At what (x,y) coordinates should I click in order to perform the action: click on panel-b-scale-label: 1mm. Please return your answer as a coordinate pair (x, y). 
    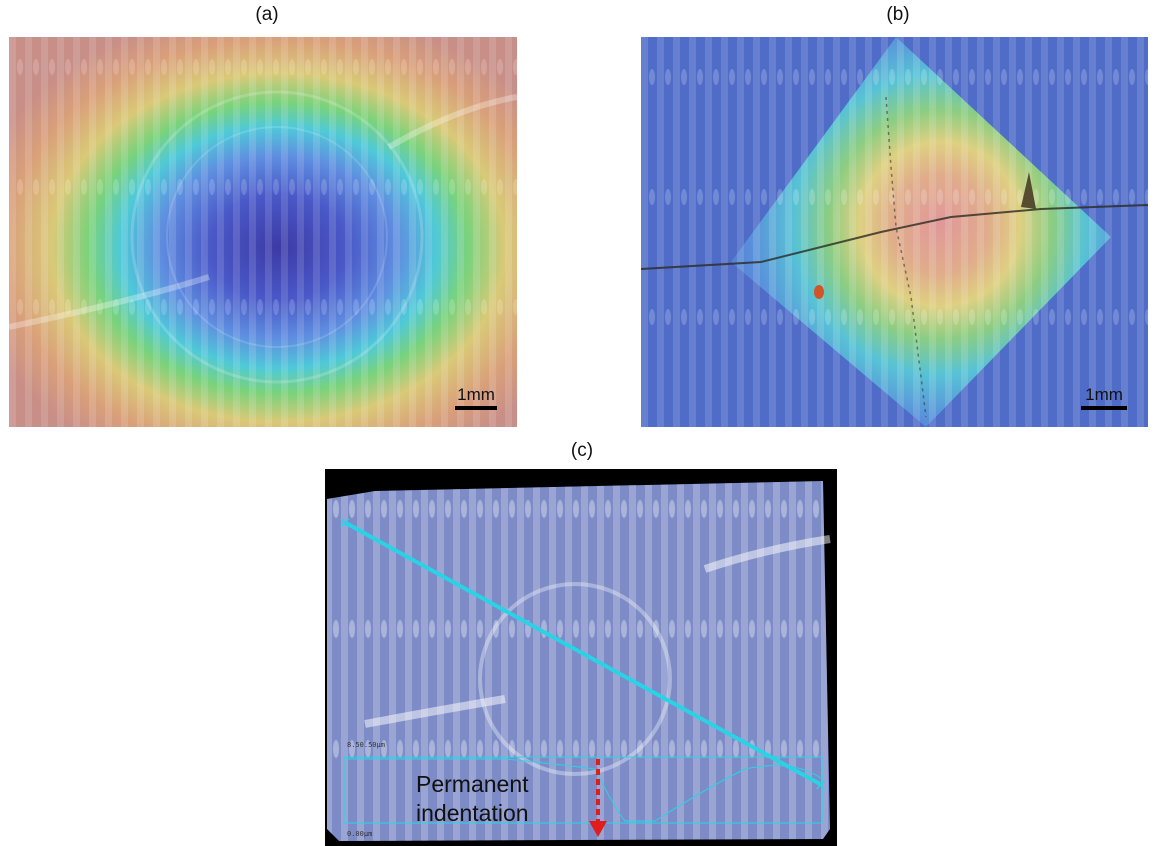
    Looking at the image, I should click on (1104, 394).